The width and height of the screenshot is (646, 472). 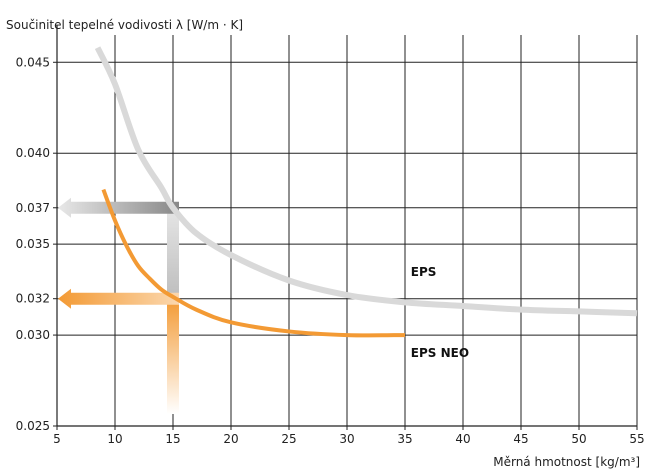 What do you see at coordinates (462, 439) in the screenshot?
I see `x-tick-label: 40` at bounding box center [462, 439].